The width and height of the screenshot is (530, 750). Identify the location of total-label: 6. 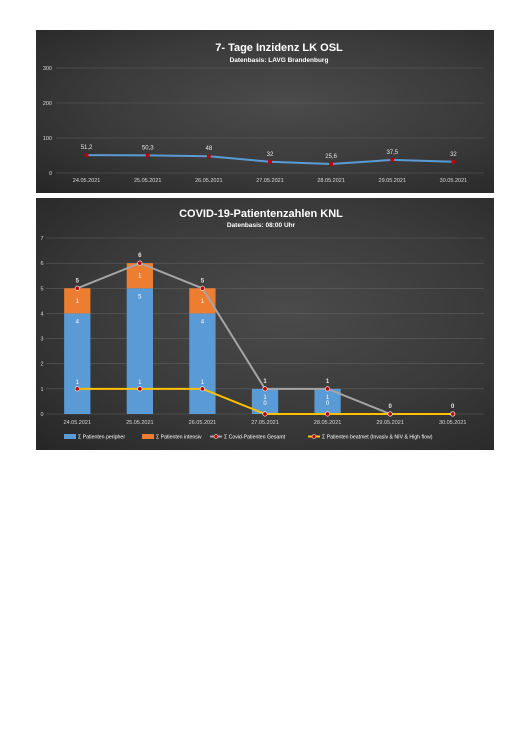
(140, 256).